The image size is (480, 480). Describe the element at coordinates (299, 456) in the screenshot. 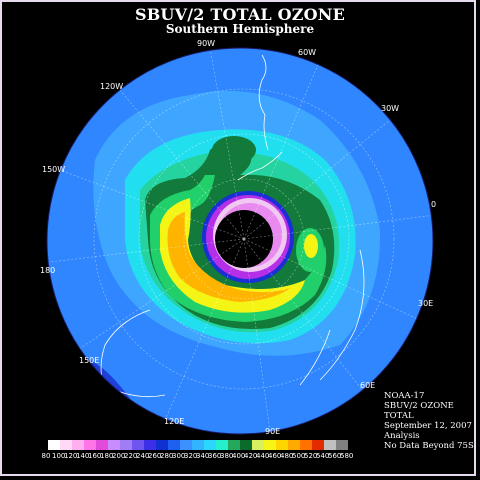

I see `color-scale-tick: 500` at that location.